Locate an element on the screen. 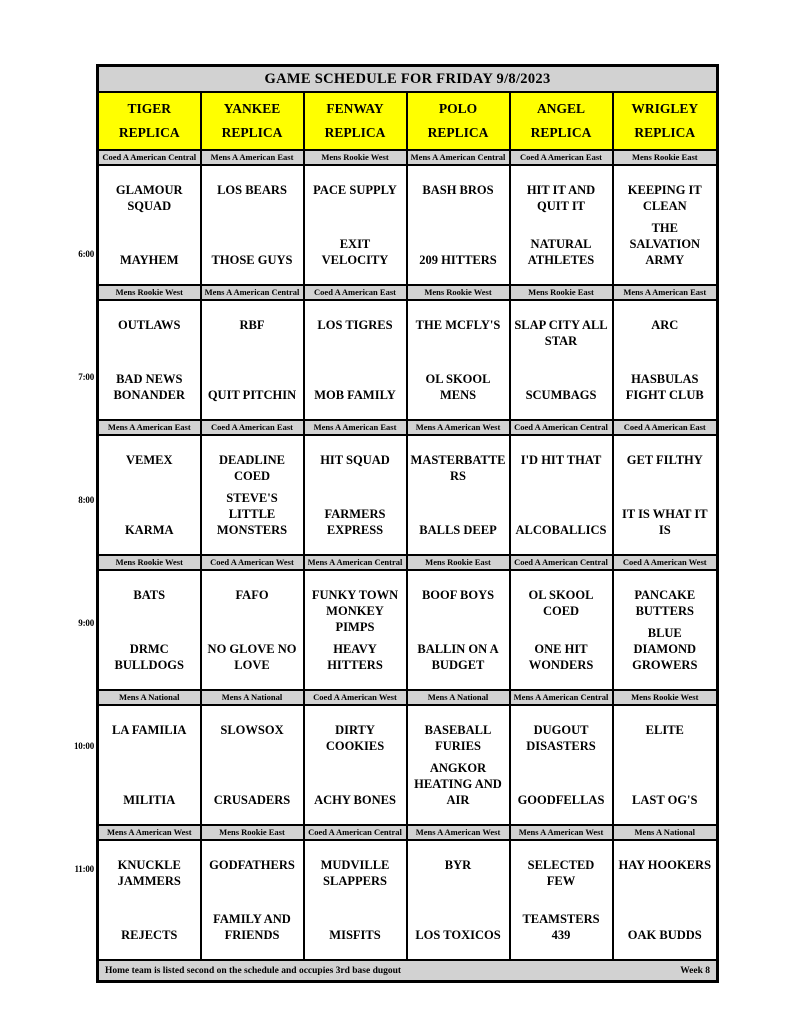 The height and width of the screenshot is (1024, 791). home-team: ANGKOR HEATING AND AIR is located at coordinates (458, 784).